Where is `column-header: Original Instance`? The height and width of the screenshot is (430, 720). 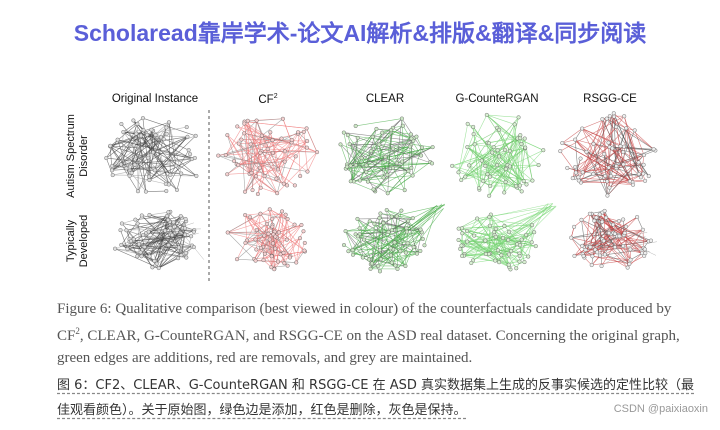
column-header: Original Instance is located at coordinates (155, 99).